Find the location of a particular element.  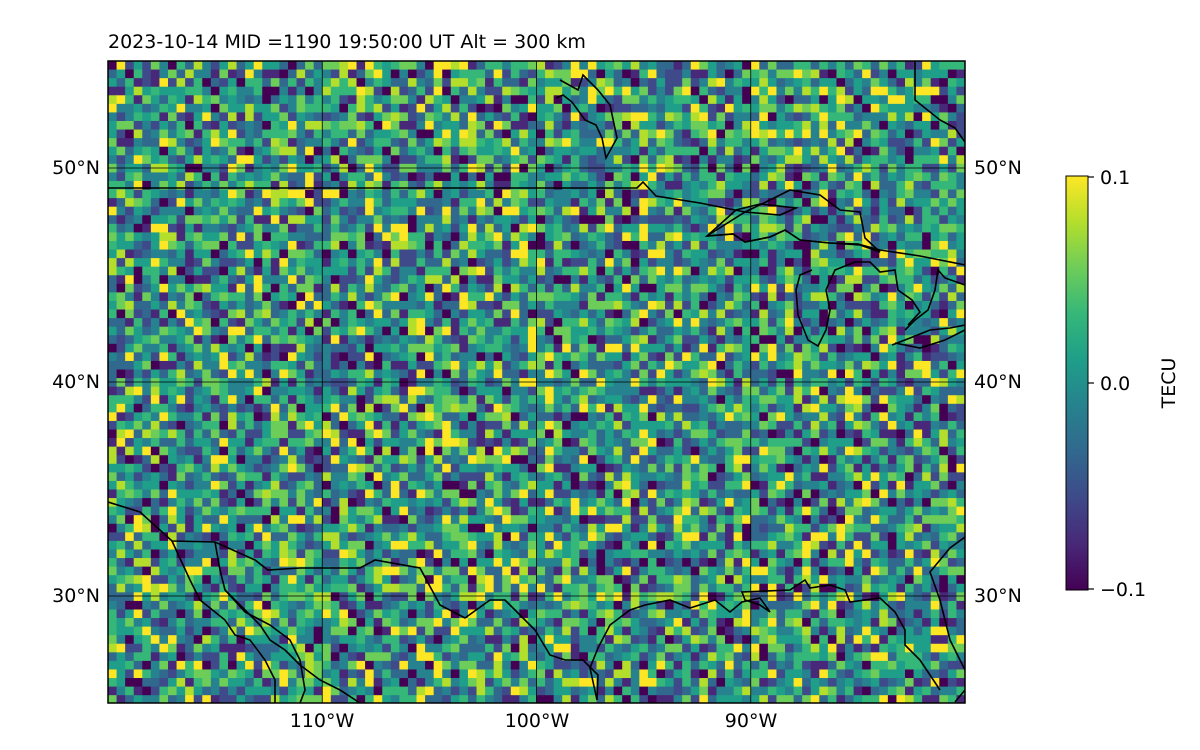

lon-label: 110°W is located at coordinates (322, 721).